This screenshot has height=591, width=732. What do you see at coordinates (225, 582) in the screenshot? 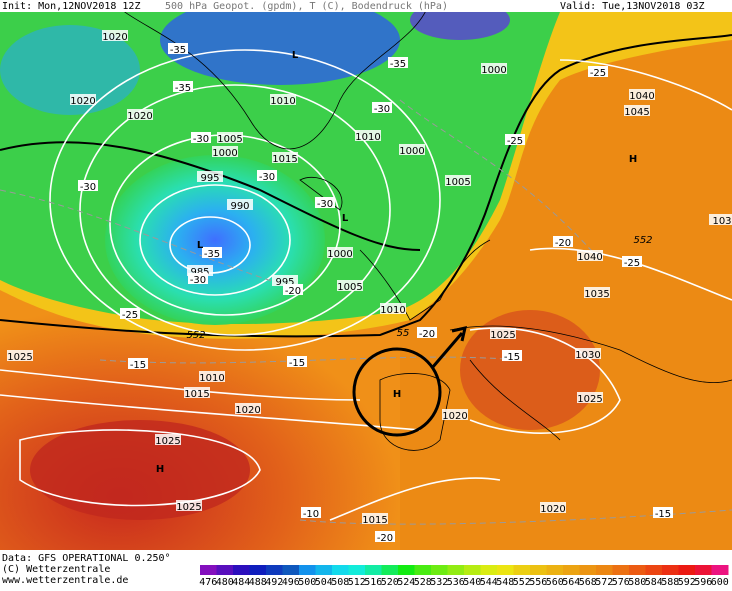
I see `colorbar-label: 480` at bounding box center [225, 582].